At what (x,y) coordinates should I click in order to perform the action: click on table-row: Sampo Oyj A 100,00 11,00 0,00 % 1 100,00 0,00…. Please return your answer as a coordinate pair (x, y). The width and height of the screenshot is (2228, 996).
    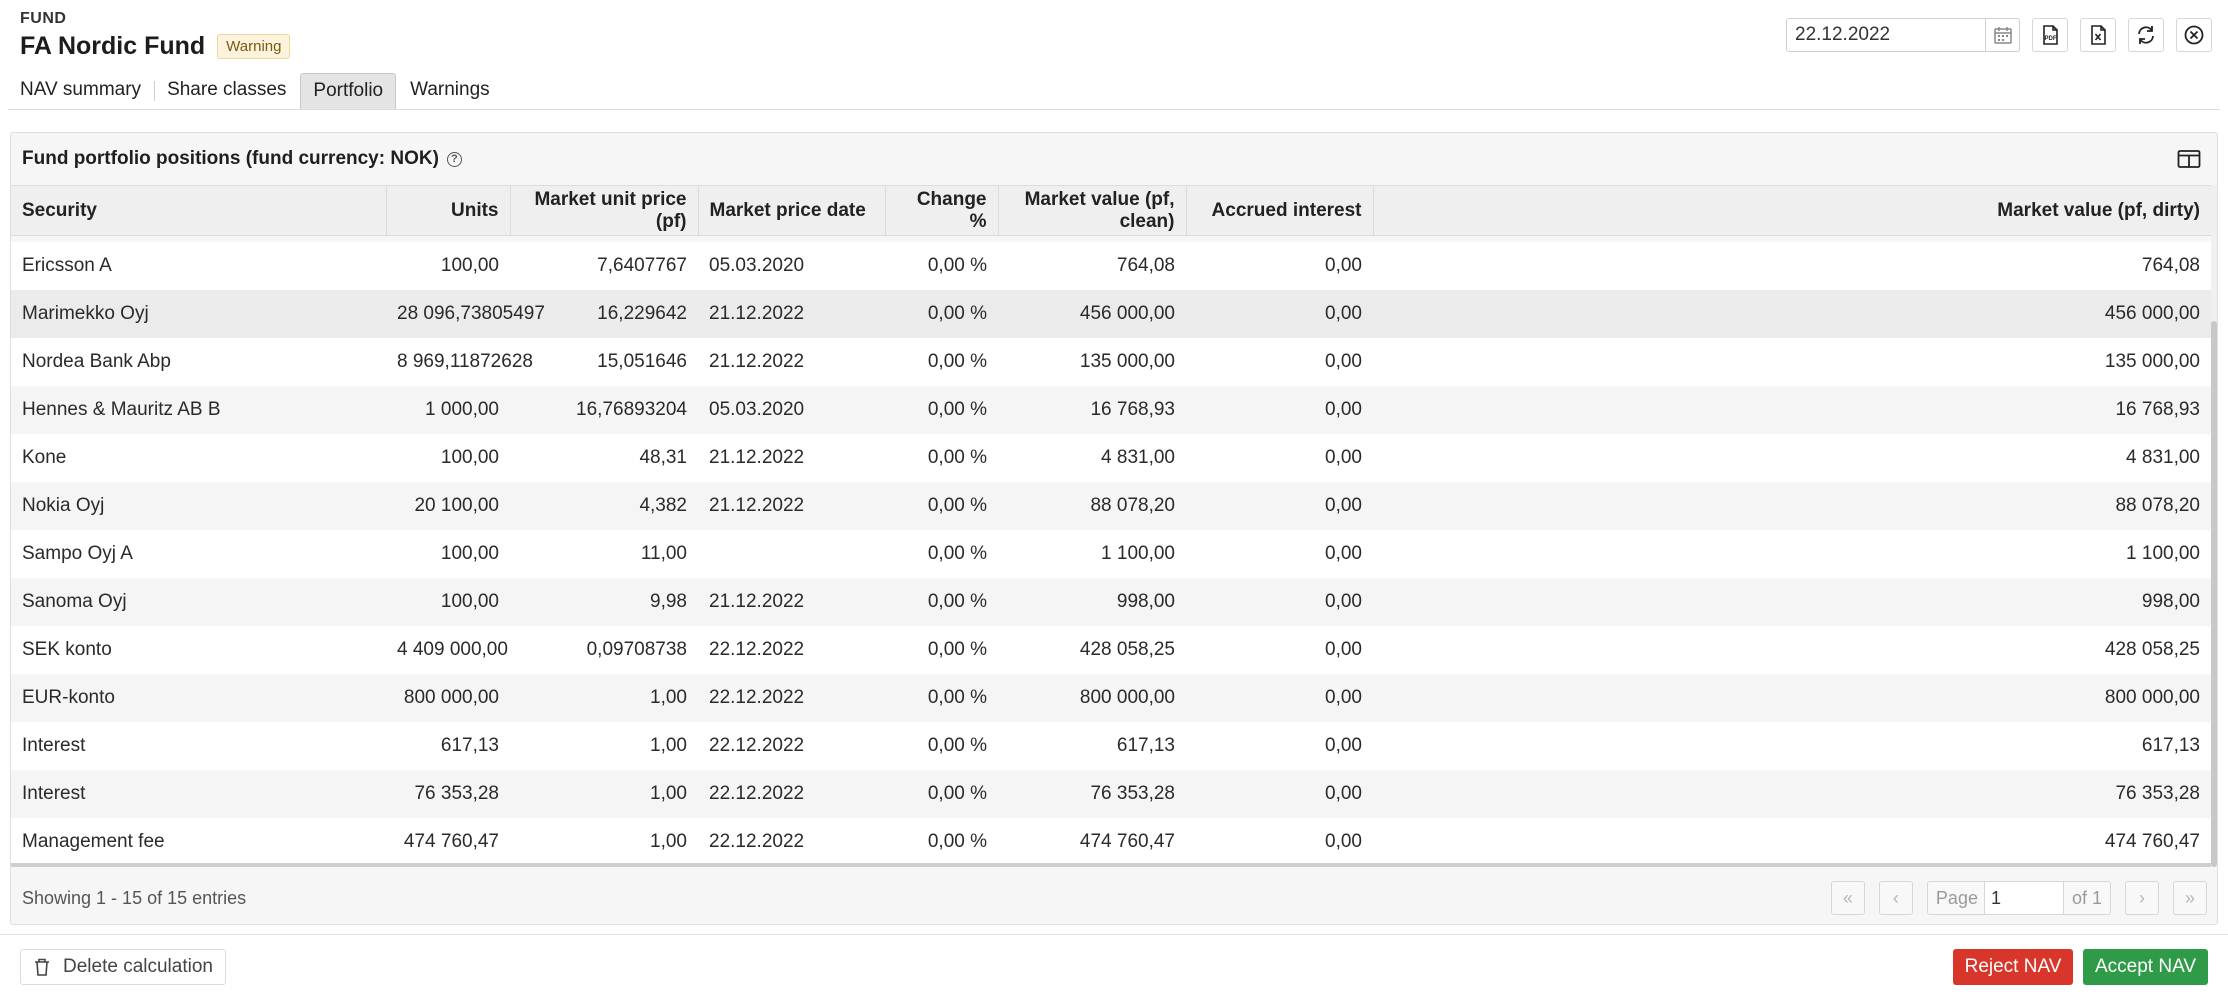
    Looking at the image, I should click on (1111, 553).